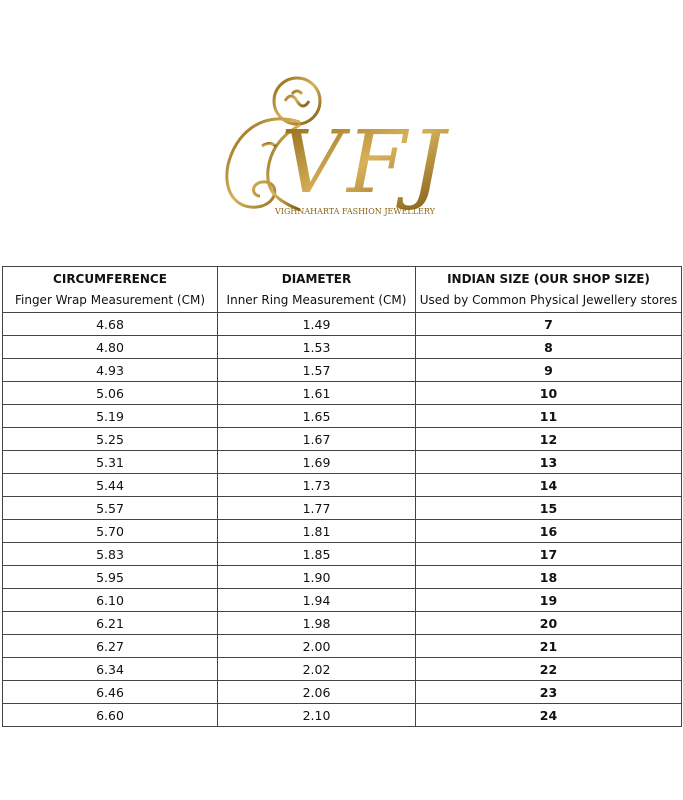  Describe the element at coordinates (548, 600) in the screenshot. I see `table-cell: 19` at that location.